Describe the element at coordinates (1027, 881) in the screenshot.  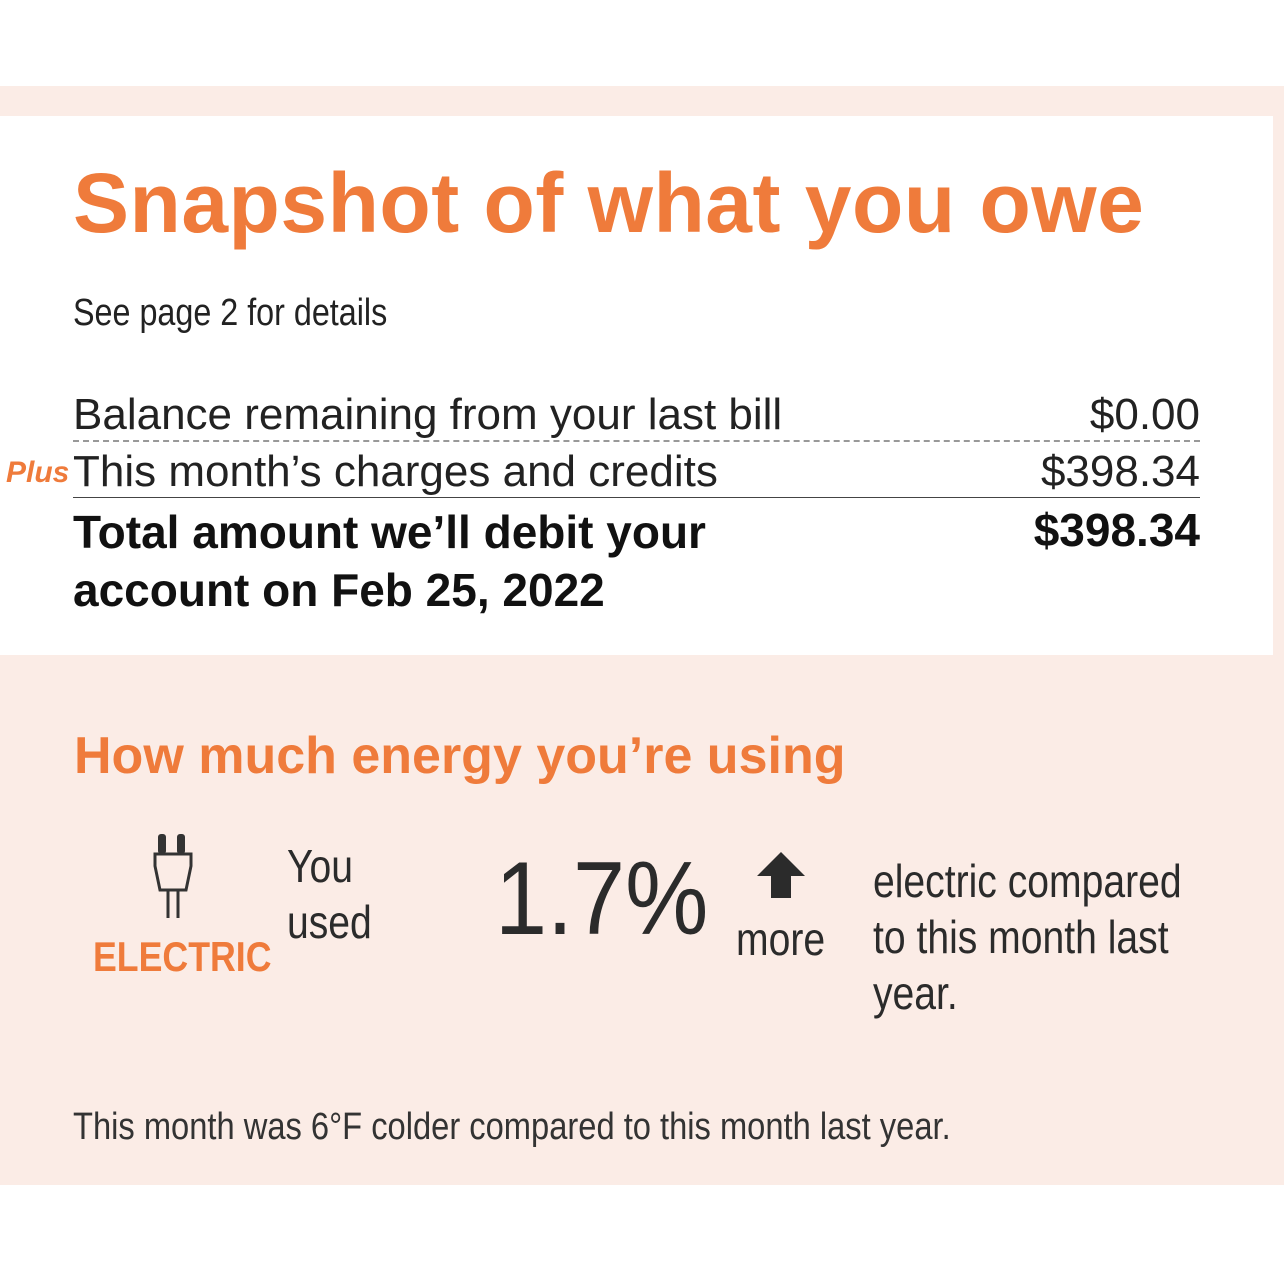
I see `comparison-line1: electric compared` at that location.